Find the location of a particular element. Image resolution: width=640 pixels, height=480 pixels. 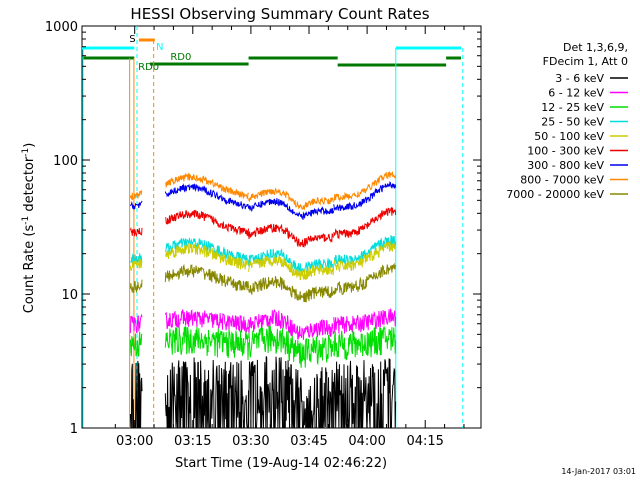

legend-entry-7: 800 - 7000 keV is located at coordinates (574, 180).